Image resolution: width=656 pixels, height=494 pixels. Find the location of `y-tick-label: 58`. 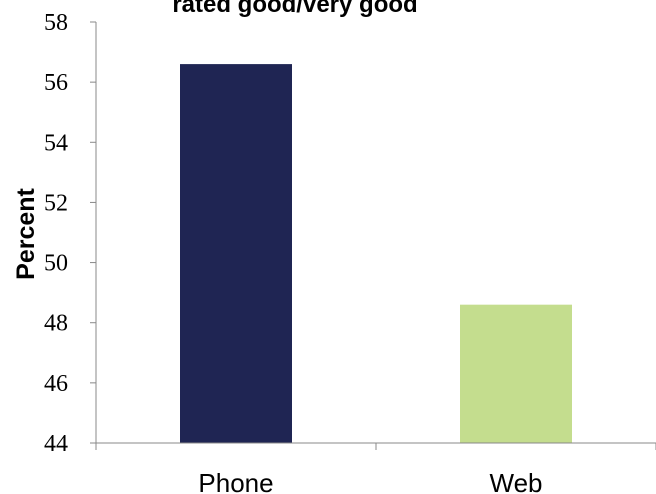

y-tick-label: 58 is located at coordinates (56, 23).